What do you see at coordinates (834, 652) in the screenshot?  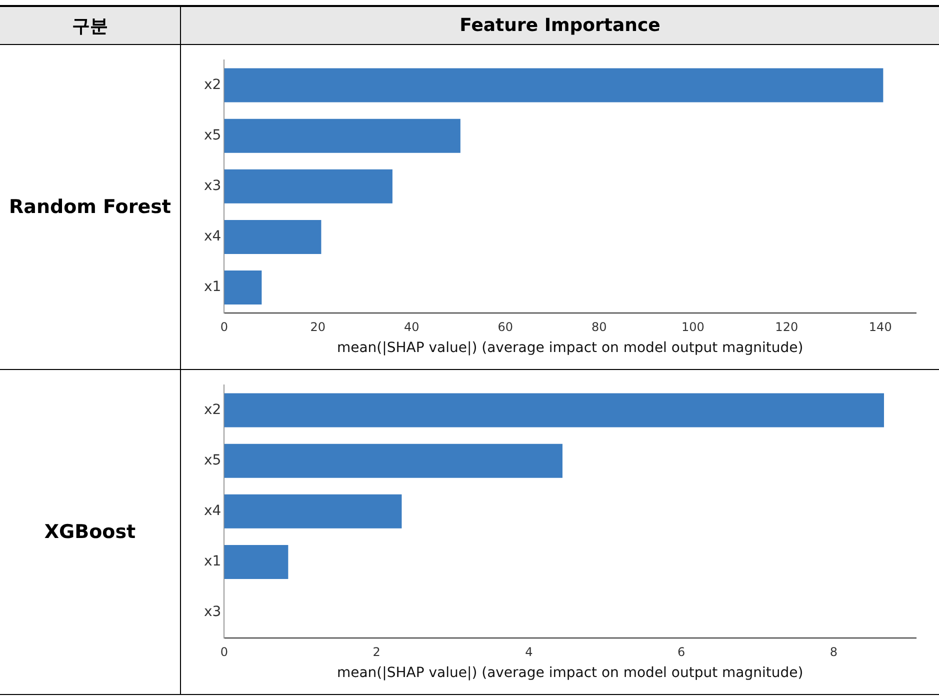 I see `x-tick-label: 8` at bounding box center [834, 652].